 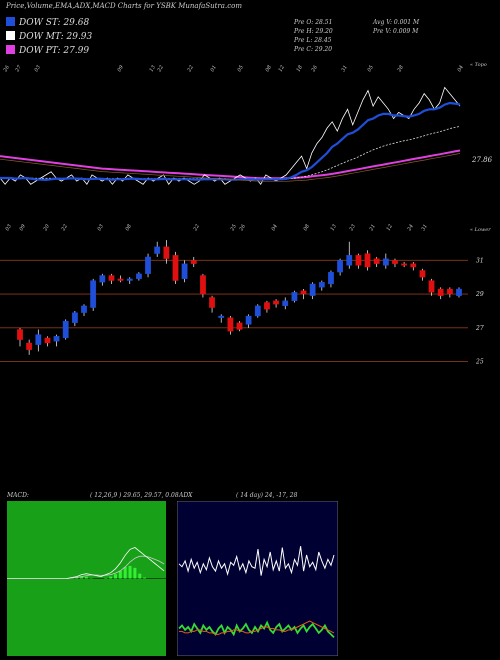 What do you see at coordinates (313, 31) in the screenshot?
I see `stat-pre-high: Pre H: 29.20` at bounding box center [313, 31].